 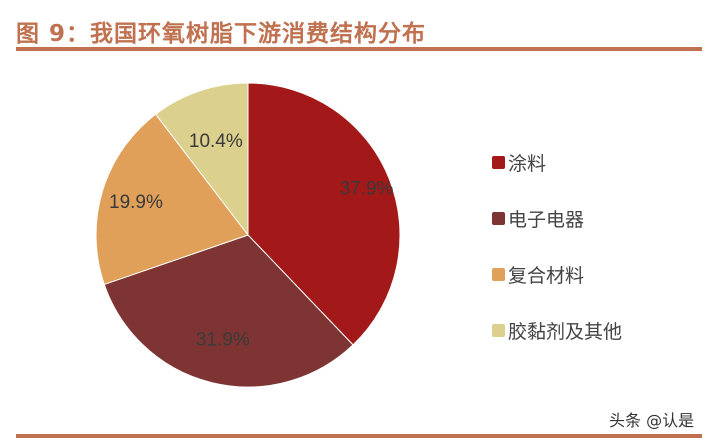 I want to click on legend: 涂料 电子电器 复合材料 胶黏剂及其他, so click(x=557, y=246).